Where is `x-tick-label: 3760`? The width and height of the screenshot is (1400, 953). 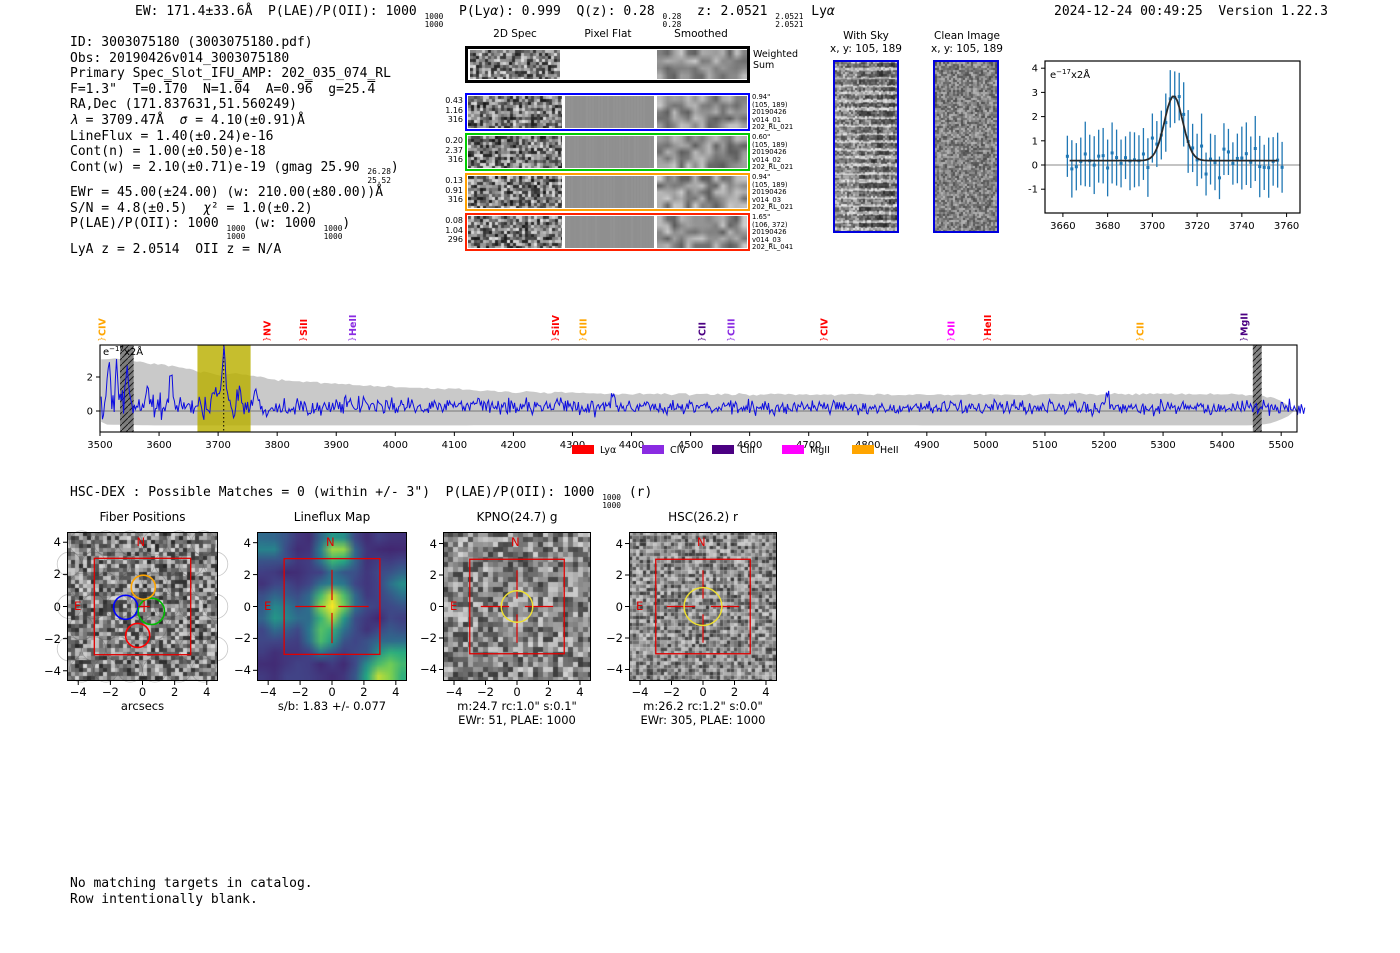 x-tick-label: 3760 is located at coordinates (1286, 226).